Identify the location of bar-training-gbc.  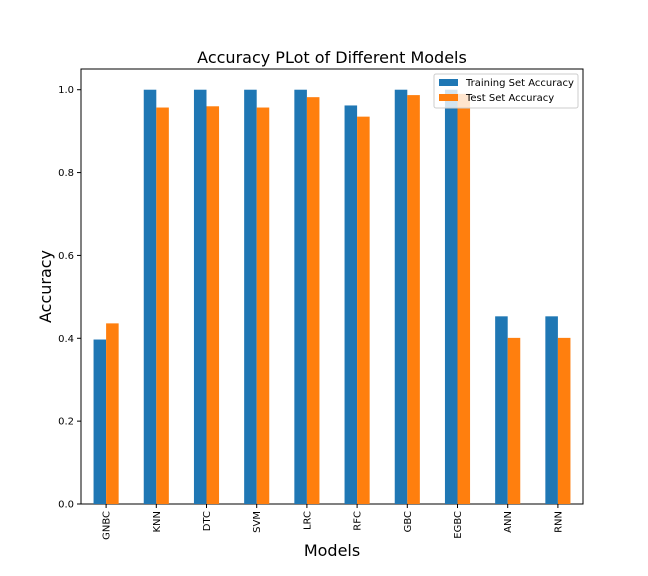
(401, 296).